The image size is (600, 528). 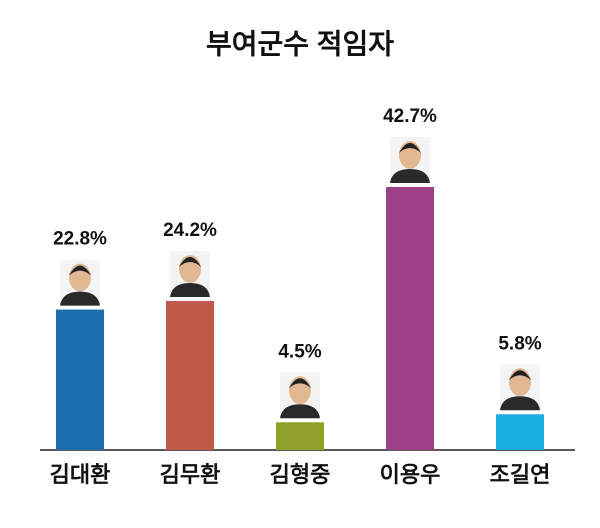 I want to click on x-tick-label: 김형중, so click(x=300, y=474).